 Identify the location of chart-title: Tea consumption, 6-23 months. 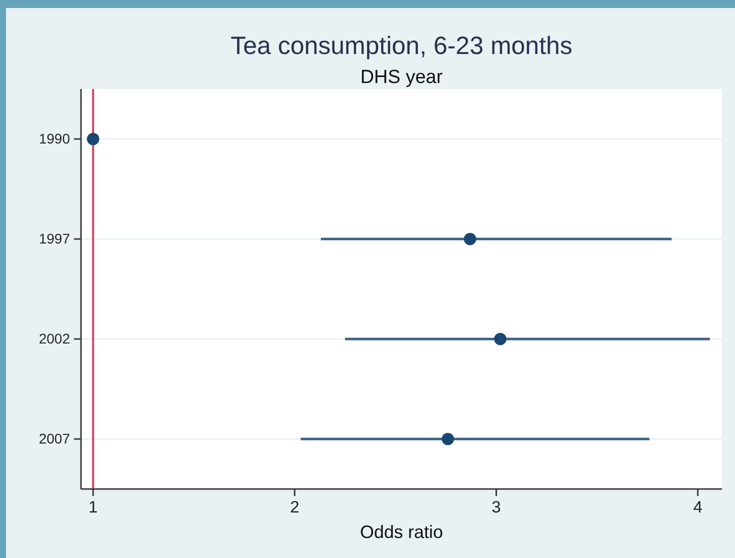
(401, 46).